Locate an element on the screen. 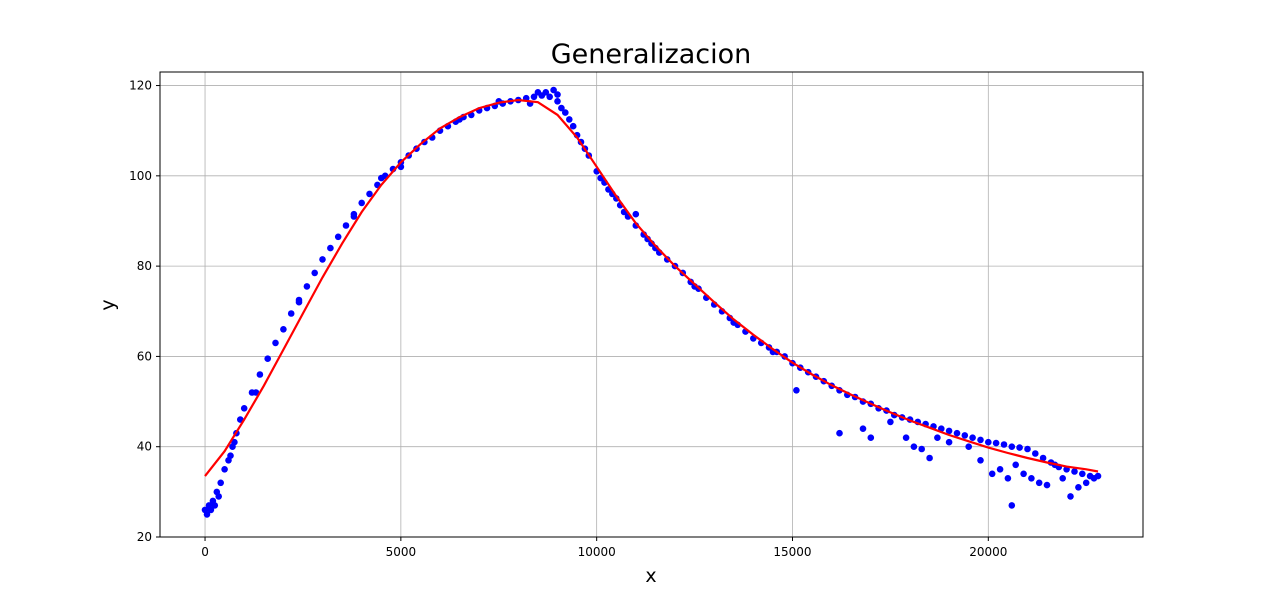  y-tick-label: 20 is located at coordinates (144, 537).